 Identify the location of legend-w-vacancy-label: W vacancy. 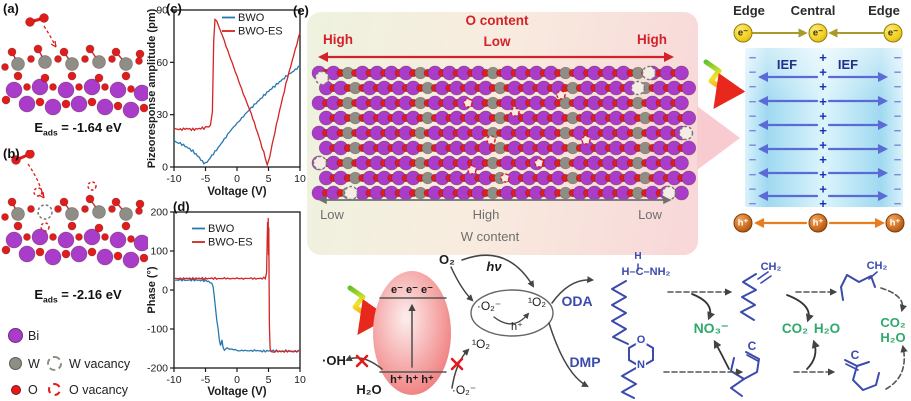
(100, 364).